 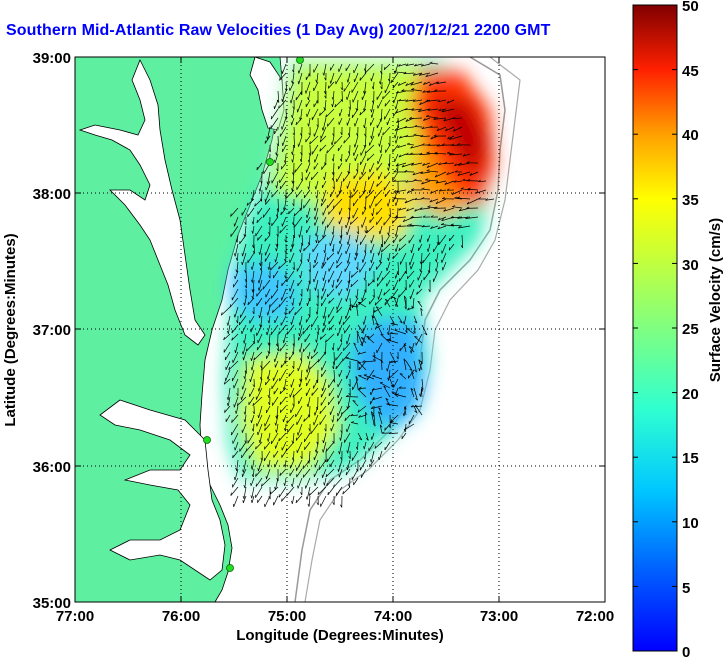 I want to click on y-axis-label: Latitude (Degrees:Minutes), so click(x=10, y=329).